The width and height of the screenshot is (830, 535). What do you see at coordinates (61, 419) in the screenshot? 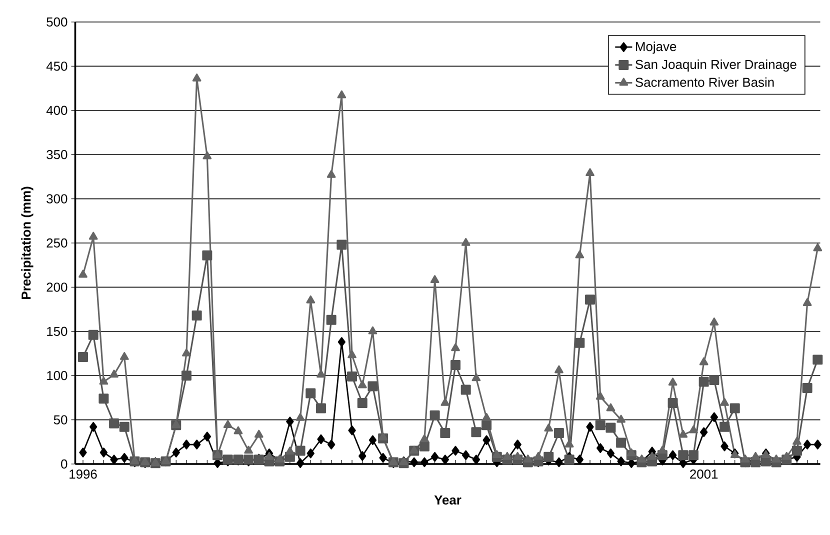
I see `y-tick-label: 50` at bounding box center [61, 419].